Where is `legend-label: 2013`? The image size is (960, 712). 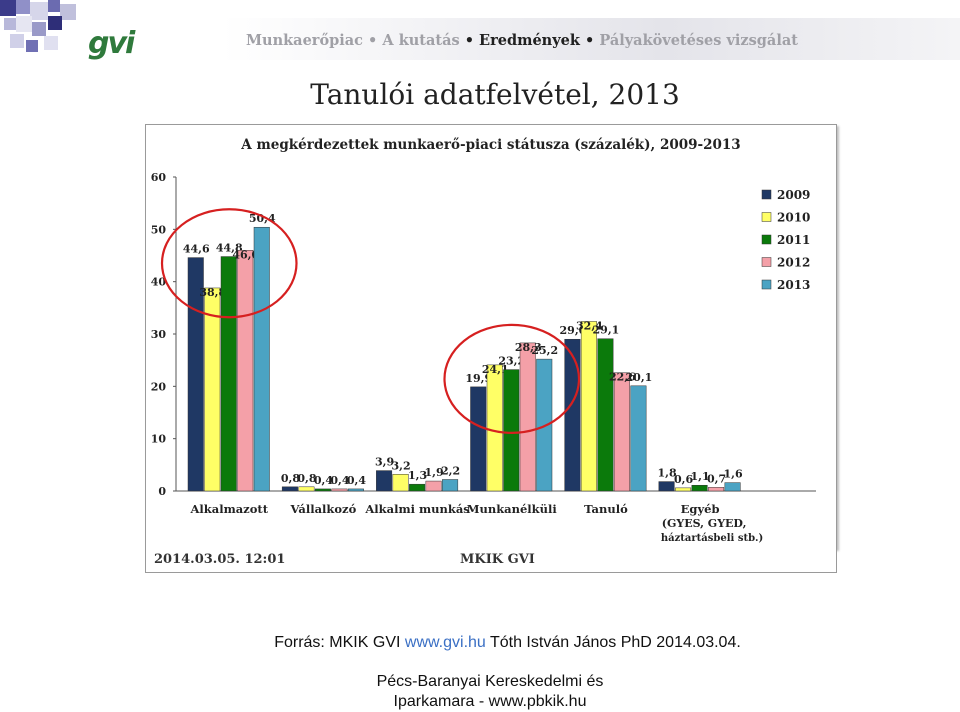
legend-label: 2013 is located at coordinates (793, 285).